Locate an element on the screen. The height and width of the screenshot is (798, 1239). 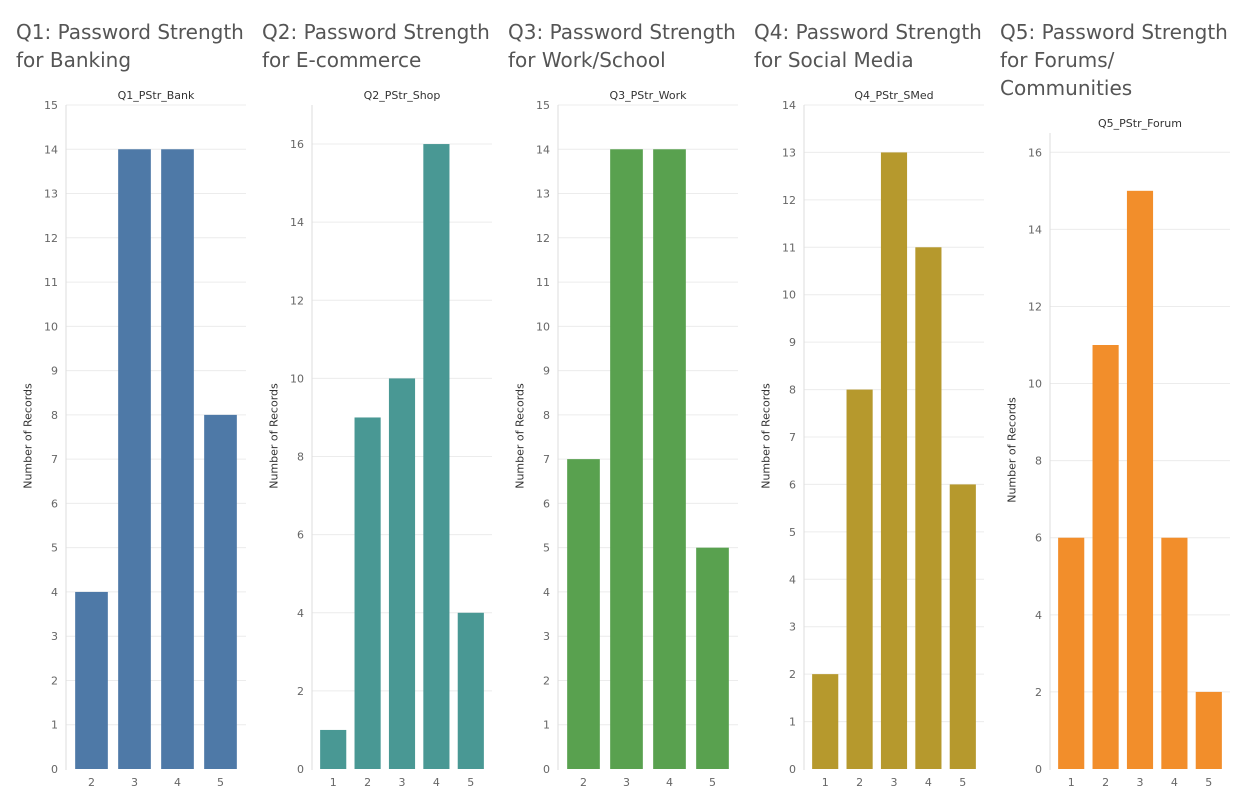
chart-title: Q2: Password Strength for E-commerce is located at coordinates (376, 46).